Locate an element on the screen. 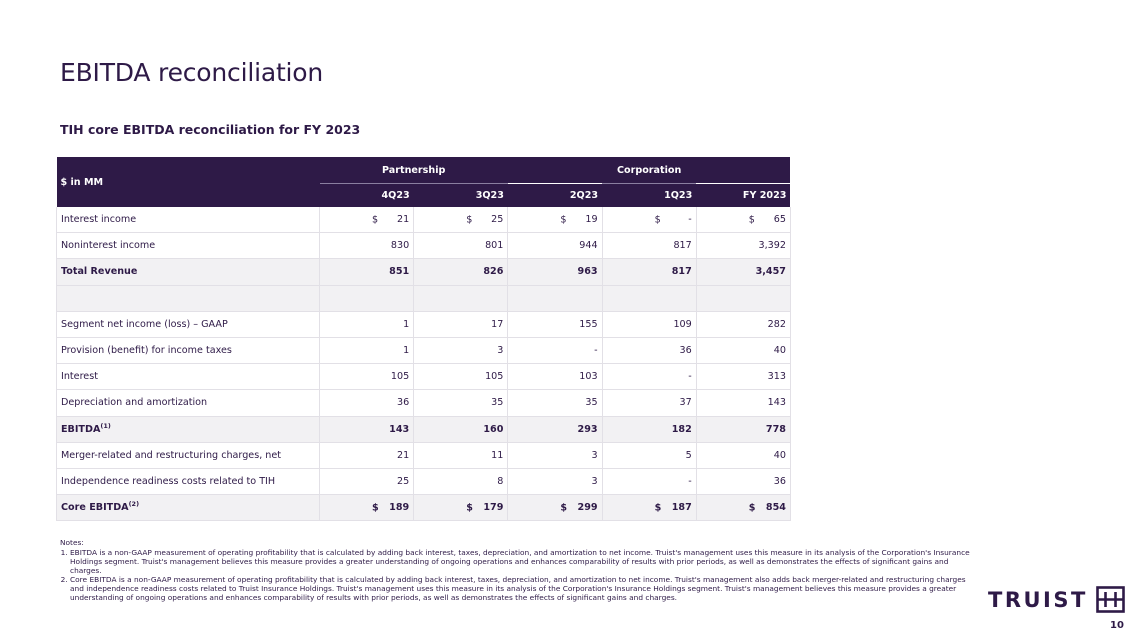 The height and width of the screenshot is (635, 1131). table-cell: 3,457 is located at coordinates (743, 272).